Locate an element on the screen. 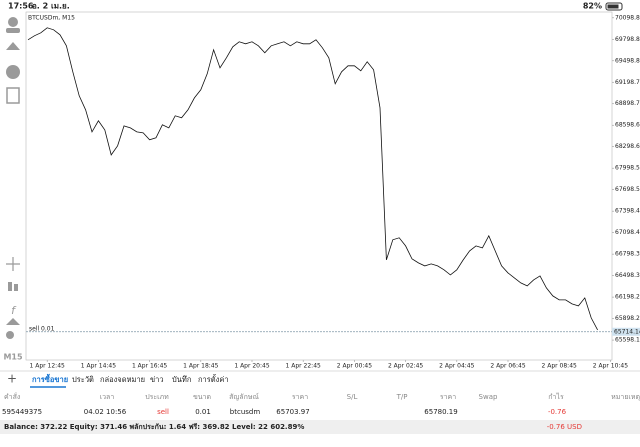 The width and height of the screenshot is (640, 447). battery-level is located at coordinates (613, 6).